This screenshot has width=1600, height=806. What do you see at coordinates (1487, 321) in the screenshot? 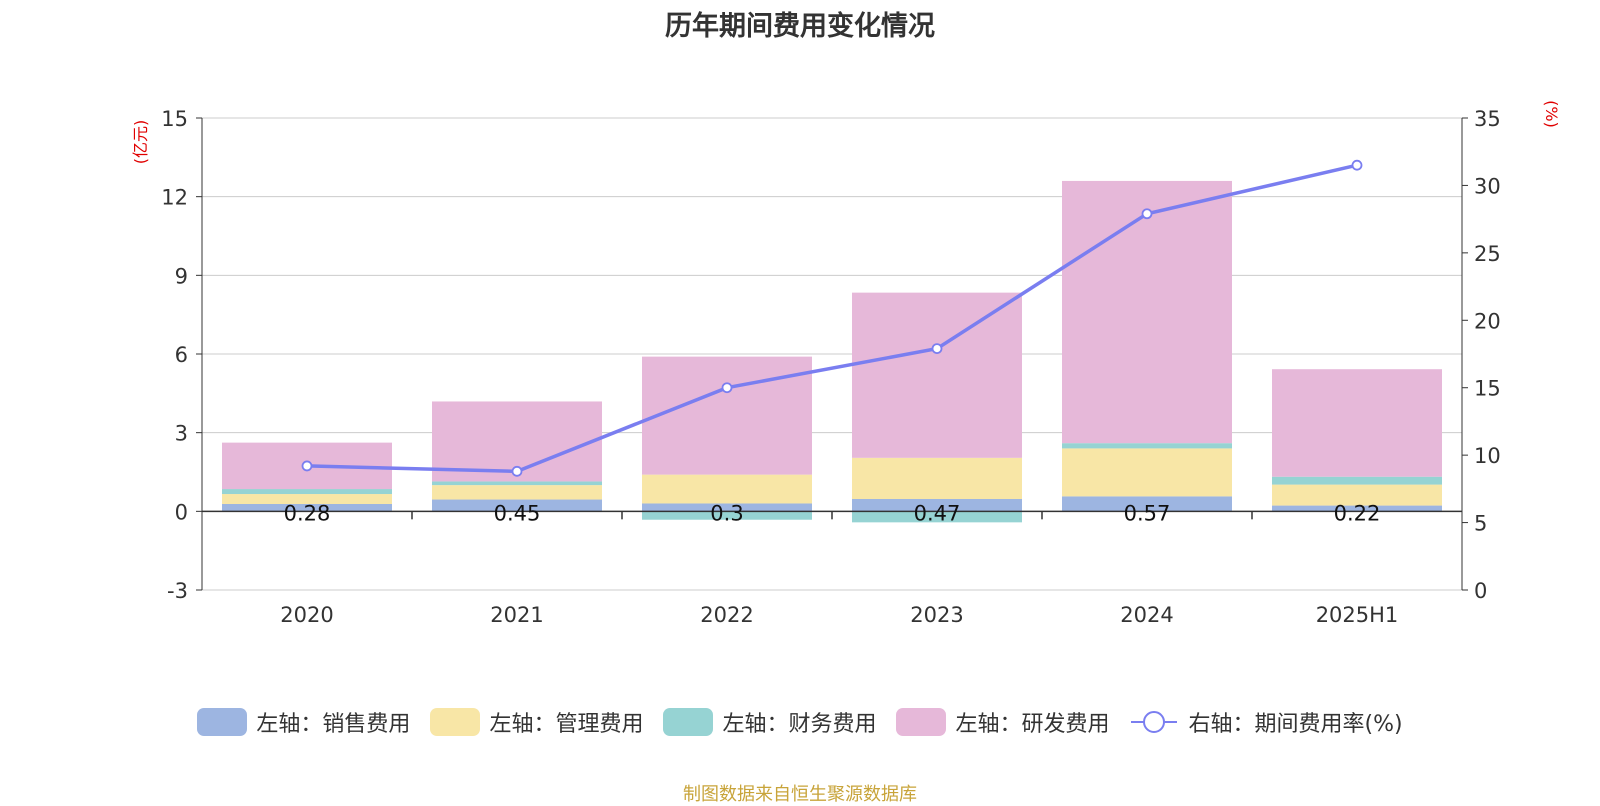
I see `y-right-tick-label: 20` at bounding box center [1487, 321].